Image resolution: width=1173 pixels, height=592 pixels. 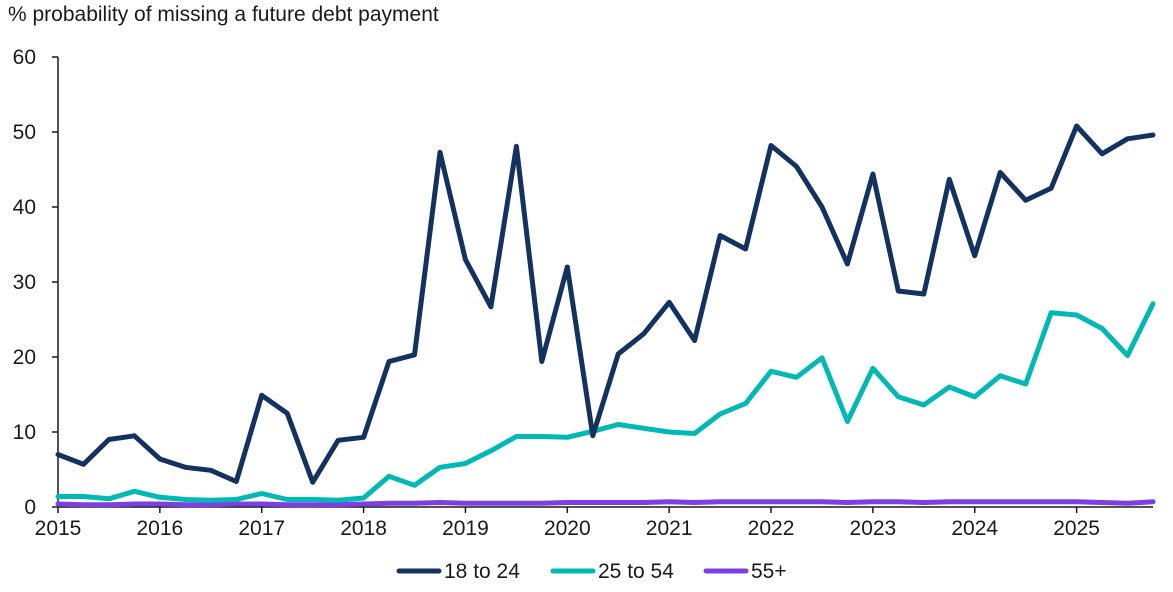 What do you see at coordinates (873, 528) in the screenshot?
I see `x-tick-label: 2023` at bounding box center [873, 528].